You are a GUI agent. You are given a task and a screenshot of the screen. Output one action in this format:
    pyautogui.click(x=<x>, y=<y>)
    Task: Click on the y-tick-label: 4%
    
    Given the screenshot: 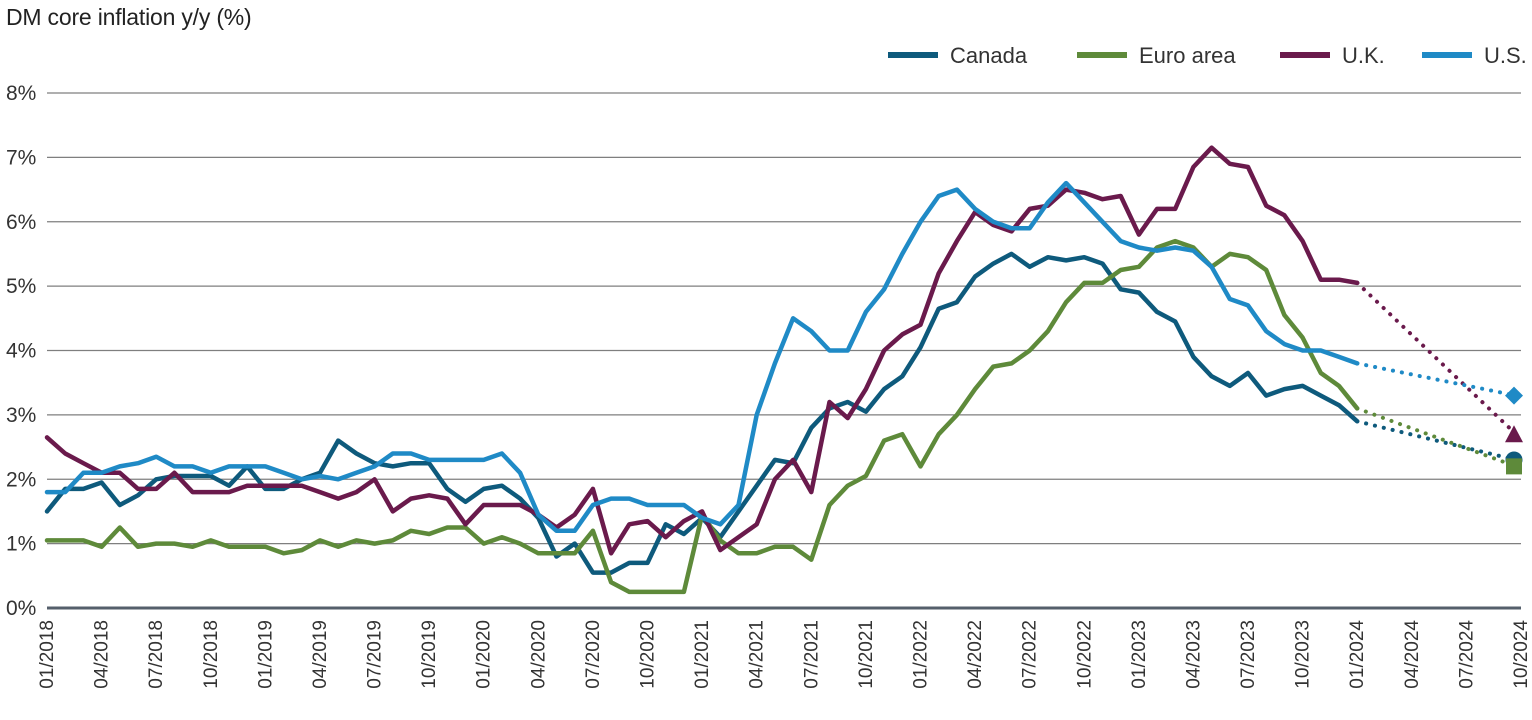 What is the action you would take?
    pyautogui.click(x=21, y=351)
    